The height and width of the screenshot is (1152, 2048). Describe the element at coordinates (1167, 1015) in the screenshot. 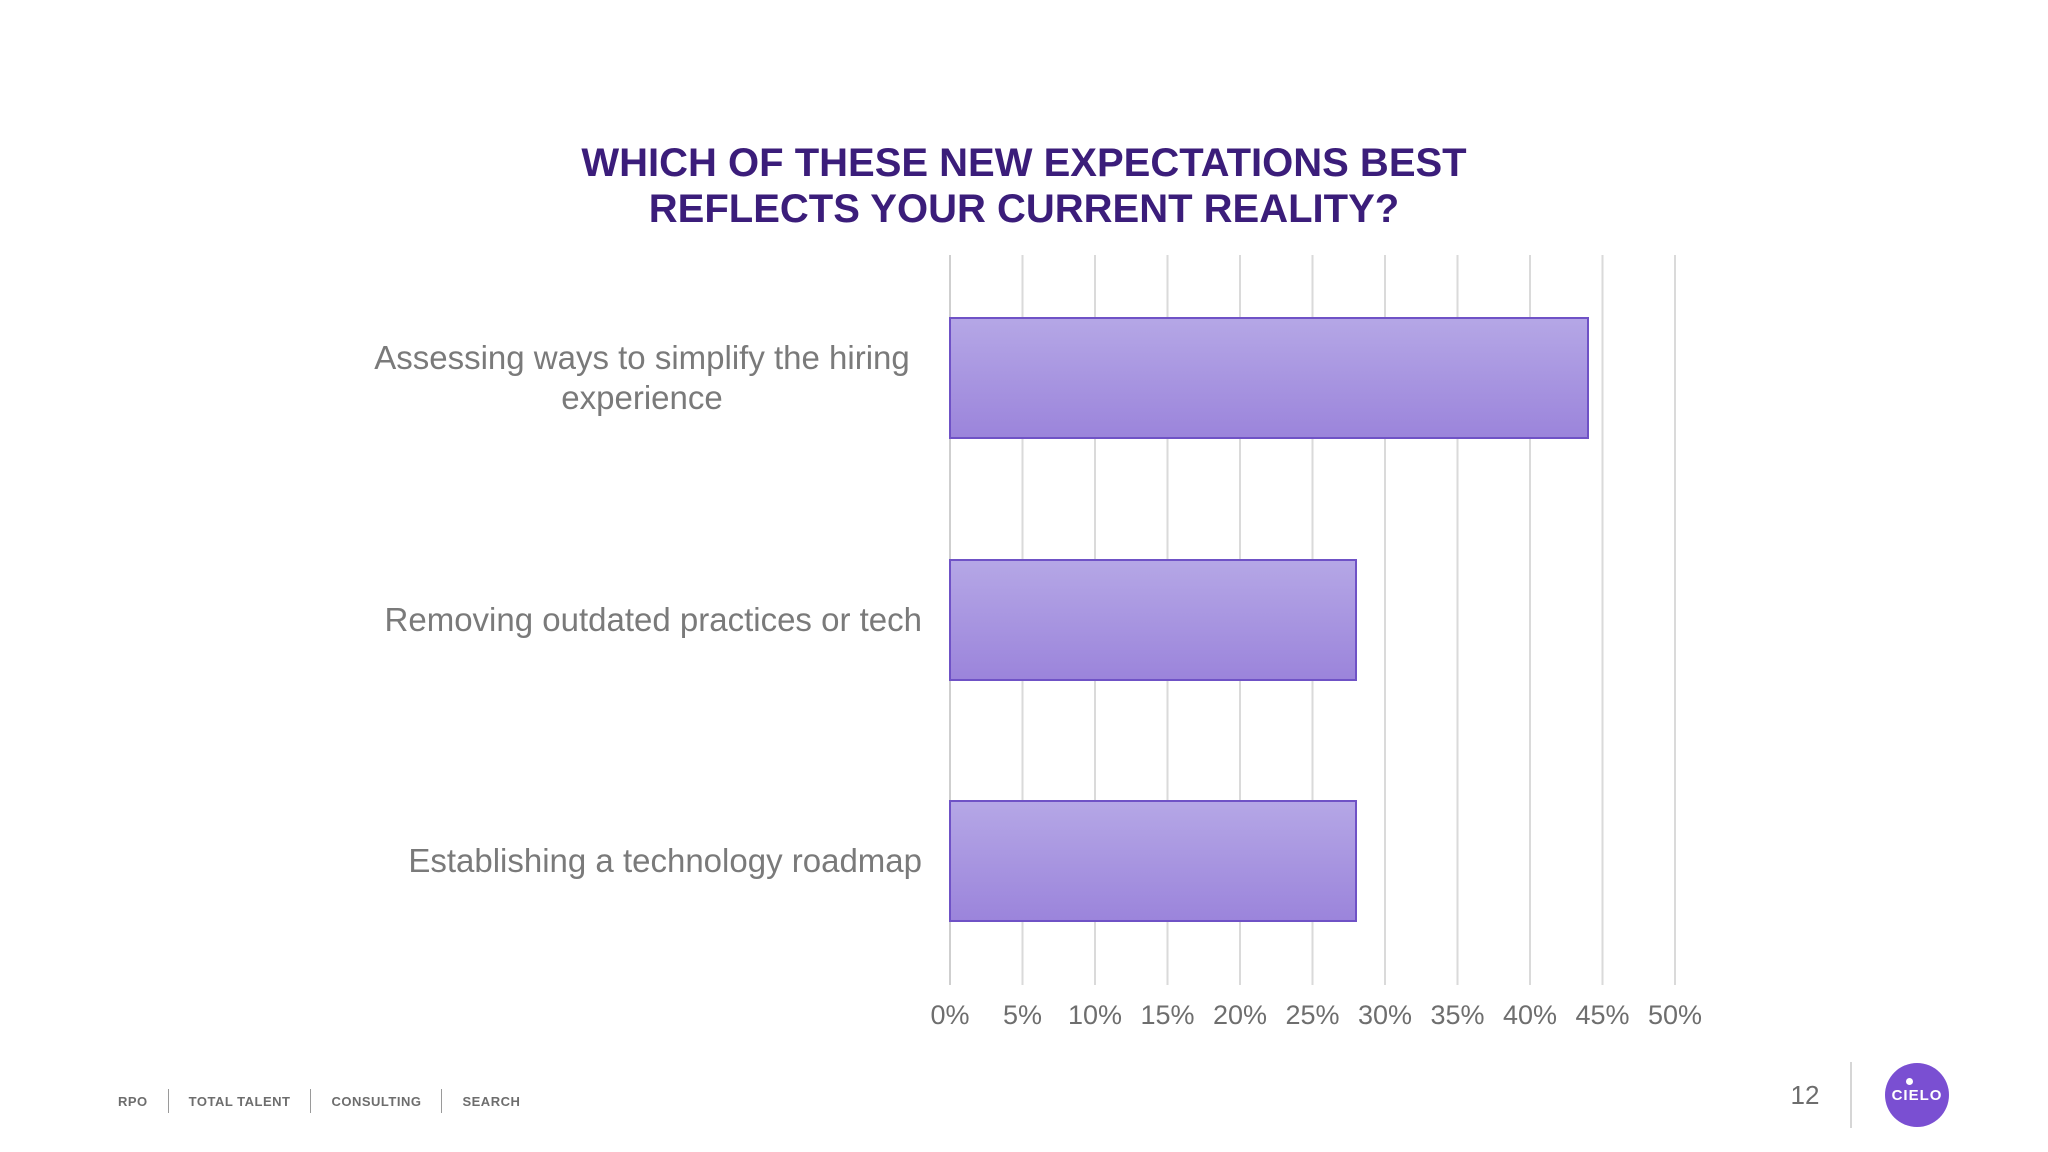

I see `x-tick-label: 15%` at that location.